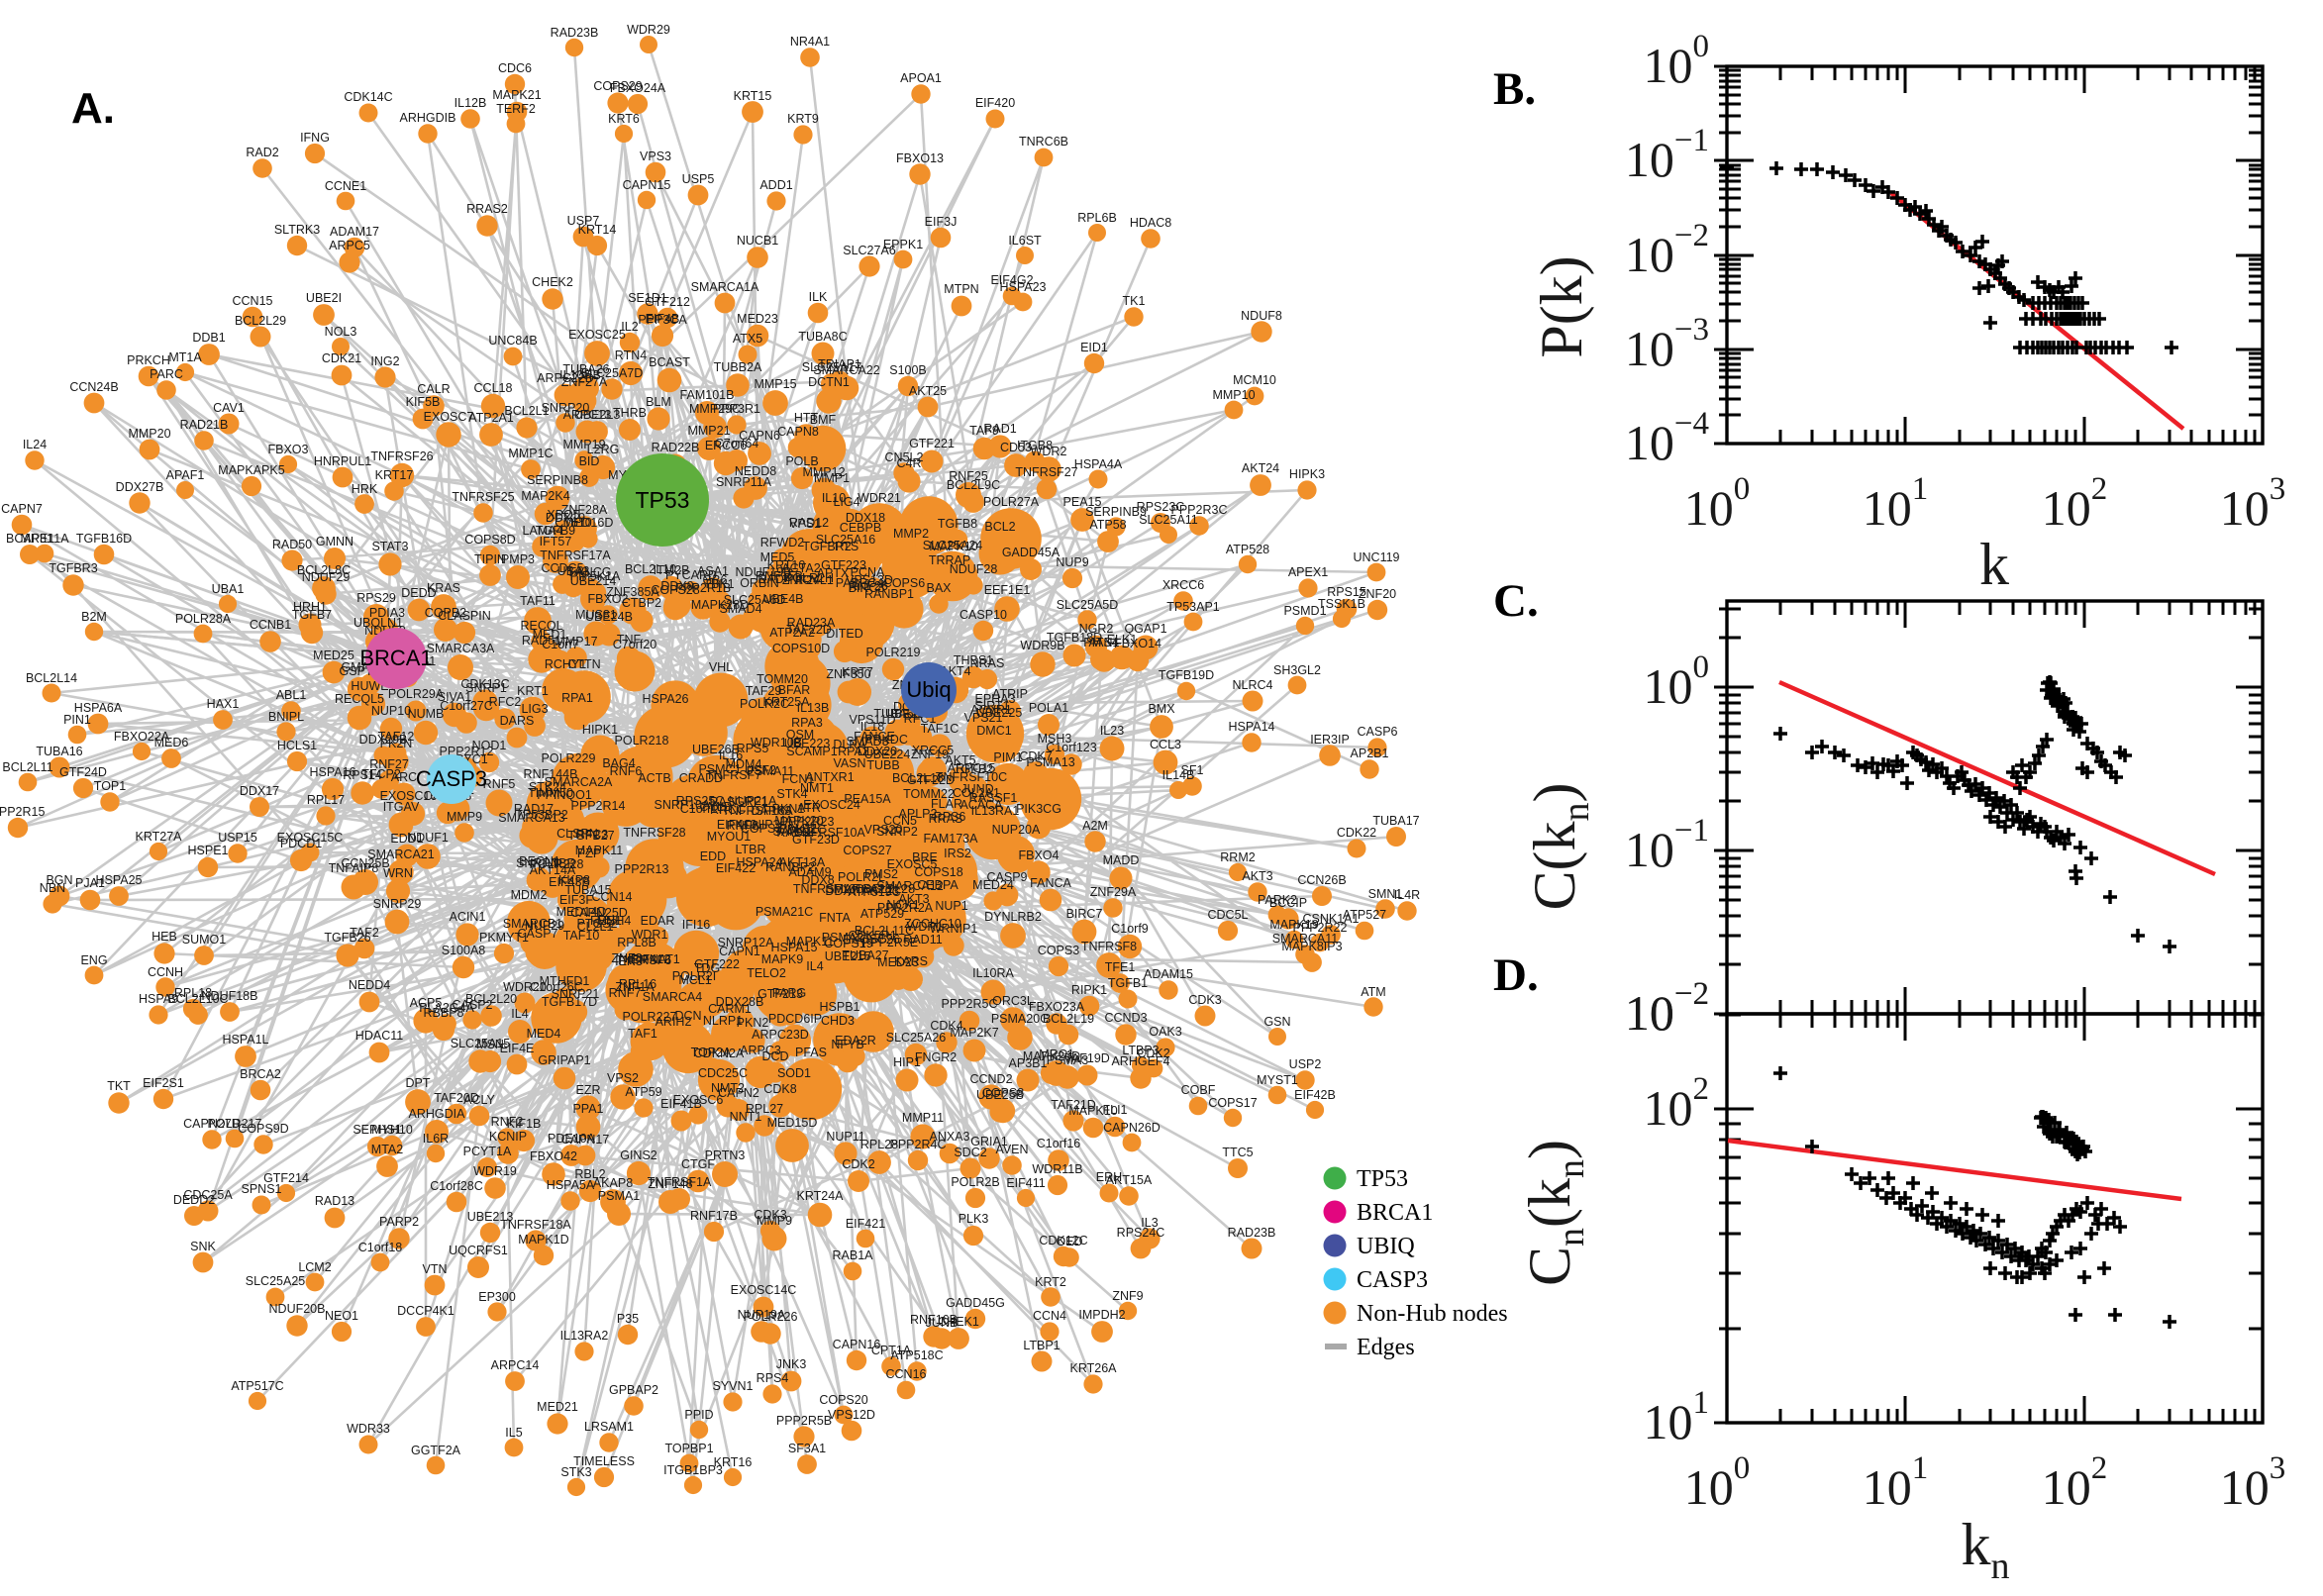 This screenshot has width=2323, height=1596. I want to click on svg-text: UBE224, so click(888, 754).